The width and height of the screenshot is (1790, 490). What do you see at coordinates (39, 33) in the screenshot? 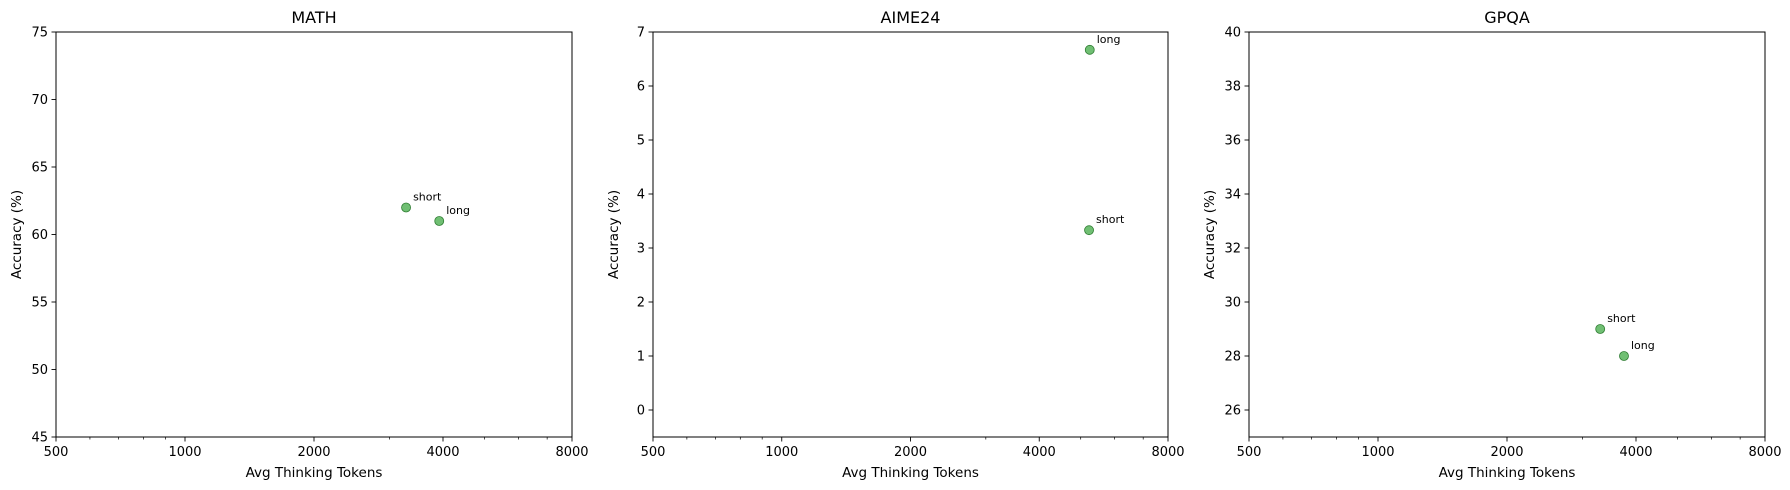
I see `y-tick-label: 75` at bounding box center [39, 33].